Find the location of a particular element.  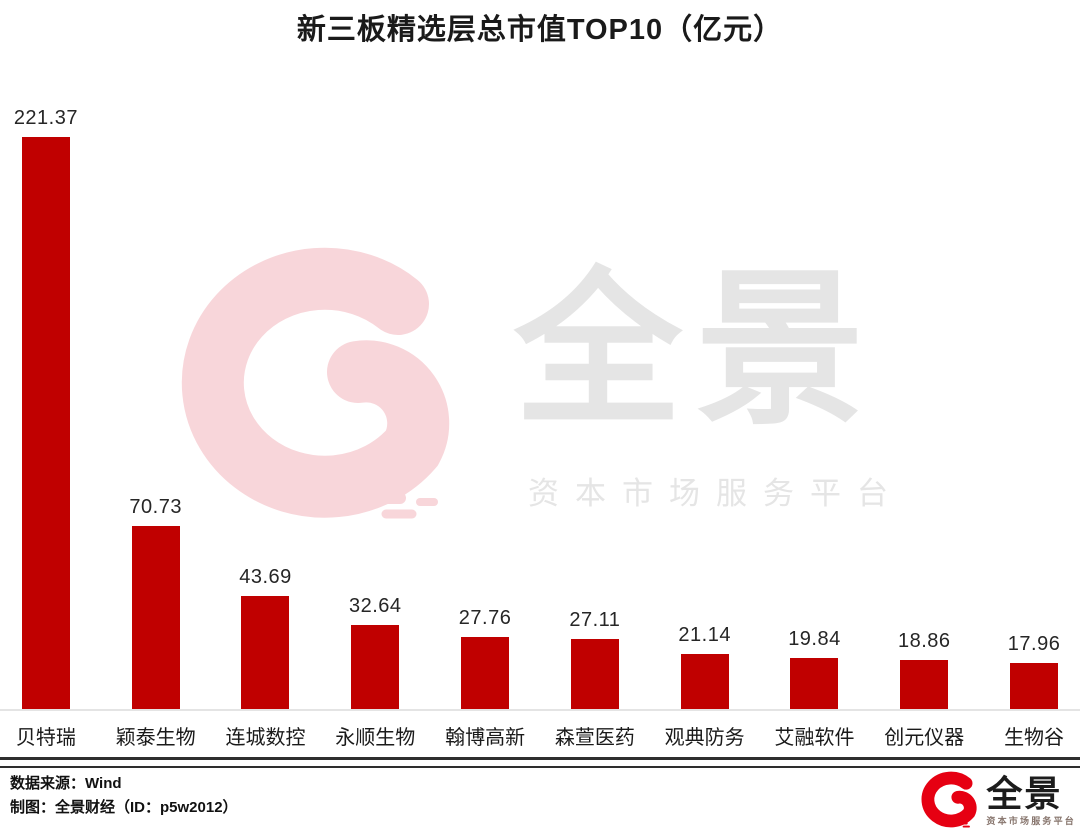

bar-column: 221.37 is located at coordinates (50, 408).